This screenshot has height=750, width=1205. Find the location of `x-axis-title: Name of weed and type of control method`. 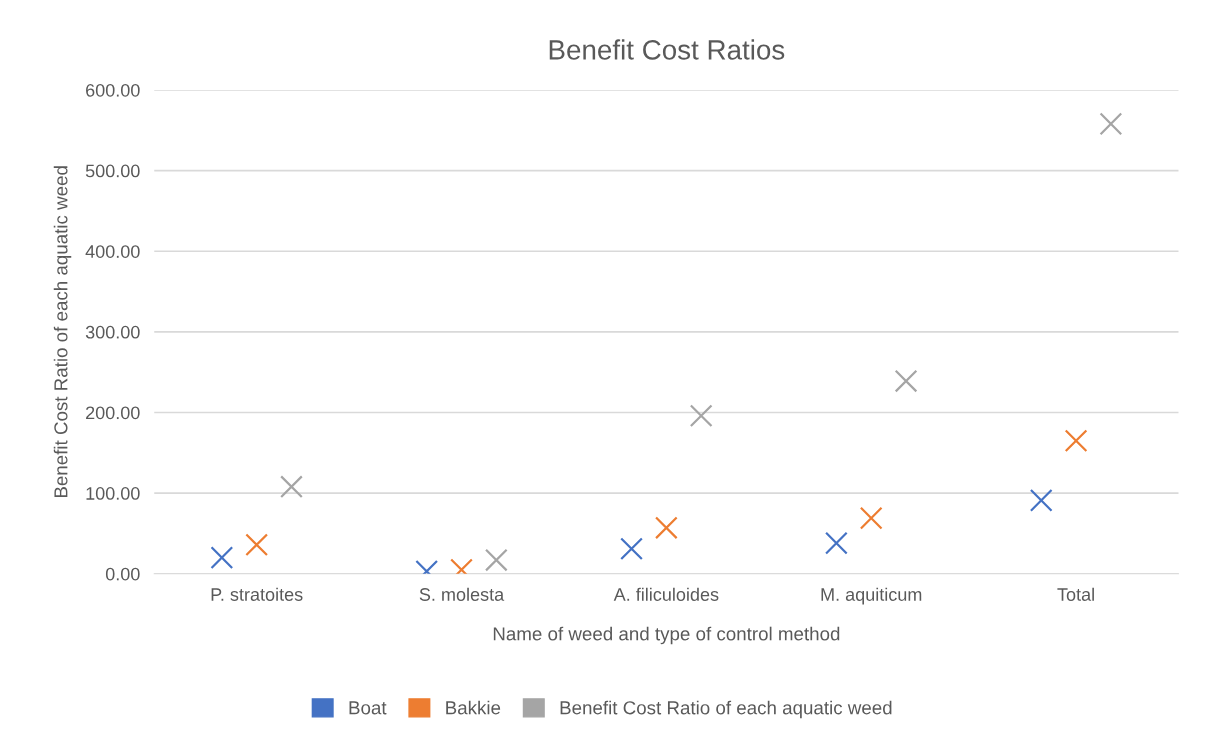

x-axis-title: Name of weed and type of control method is located at coordinates (666, 635).